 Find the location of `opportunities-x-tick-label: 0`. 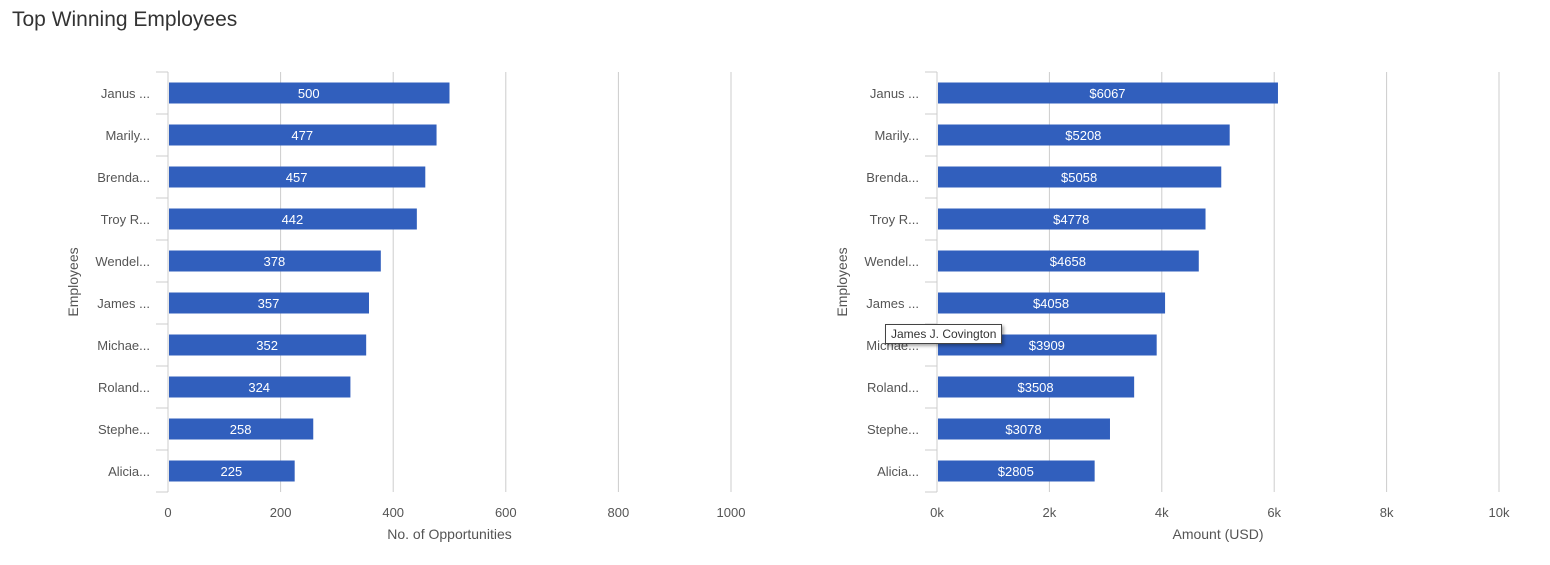

opportunities-x-tick-label: 0 is located at coordinates (167, 512).